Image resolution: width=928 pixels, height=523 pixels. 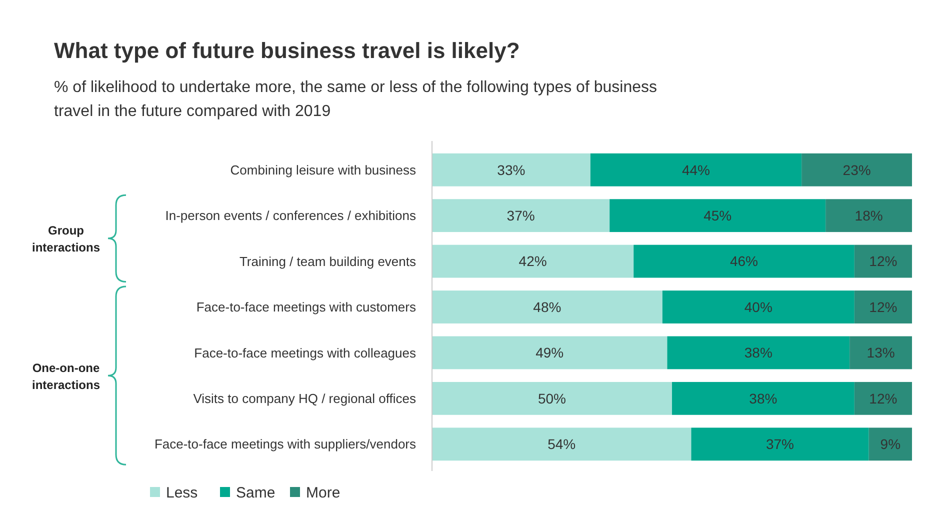 What do you see at coordinates (66, 239) in the screenshot?
I see `text: Group interactions` at bounding box center [66, 239].